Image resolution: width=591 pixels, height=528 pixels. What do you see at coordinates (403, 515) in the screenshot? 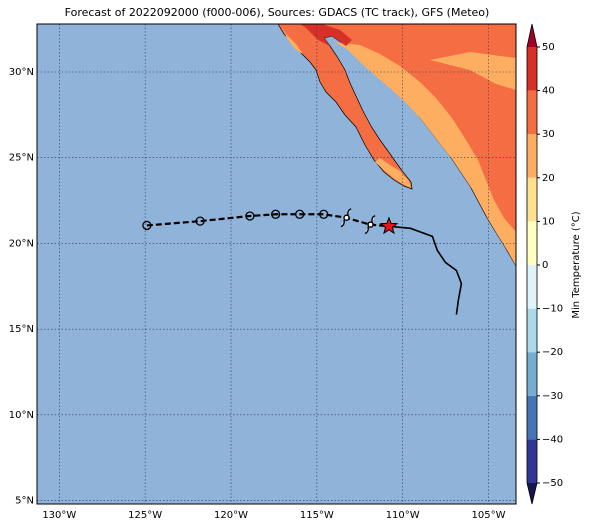
I see `x-tick-label: 110°W` at bounding box center [403, 515].